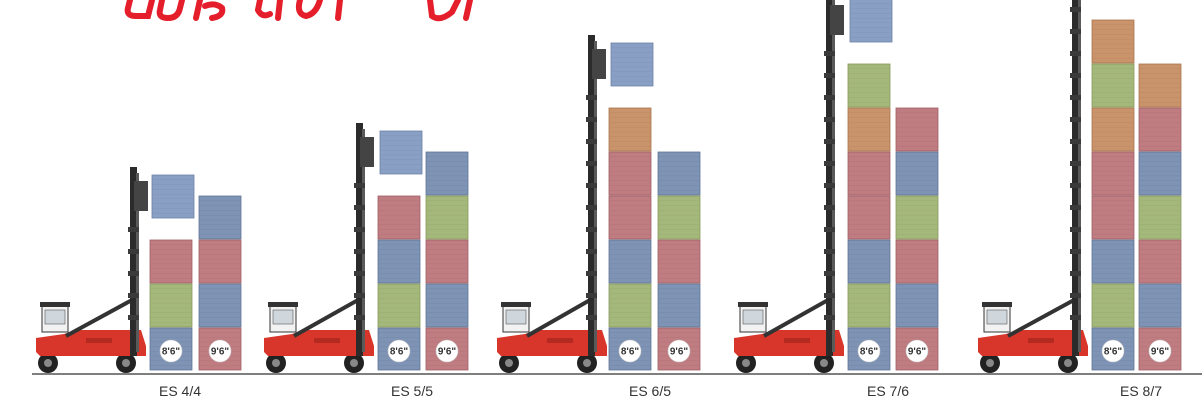 This screenshot has width=1202, height=403. I want to click on model-label: ES 6/5, so click(650, 391).